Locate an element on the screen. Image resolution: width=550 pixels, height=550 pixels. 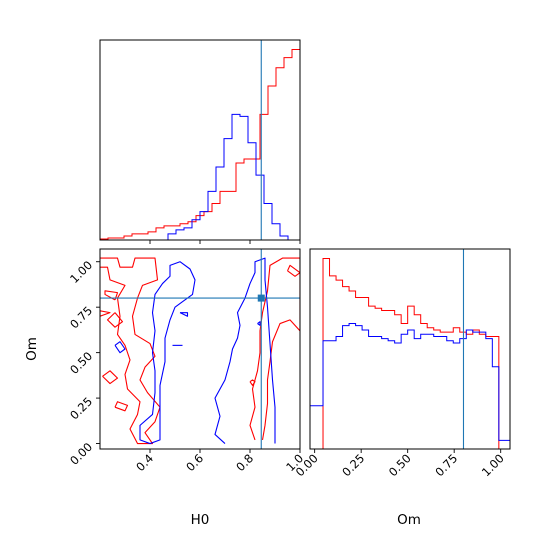
om-y-tick-label: 0.50 is located at coordinates (81, 363).